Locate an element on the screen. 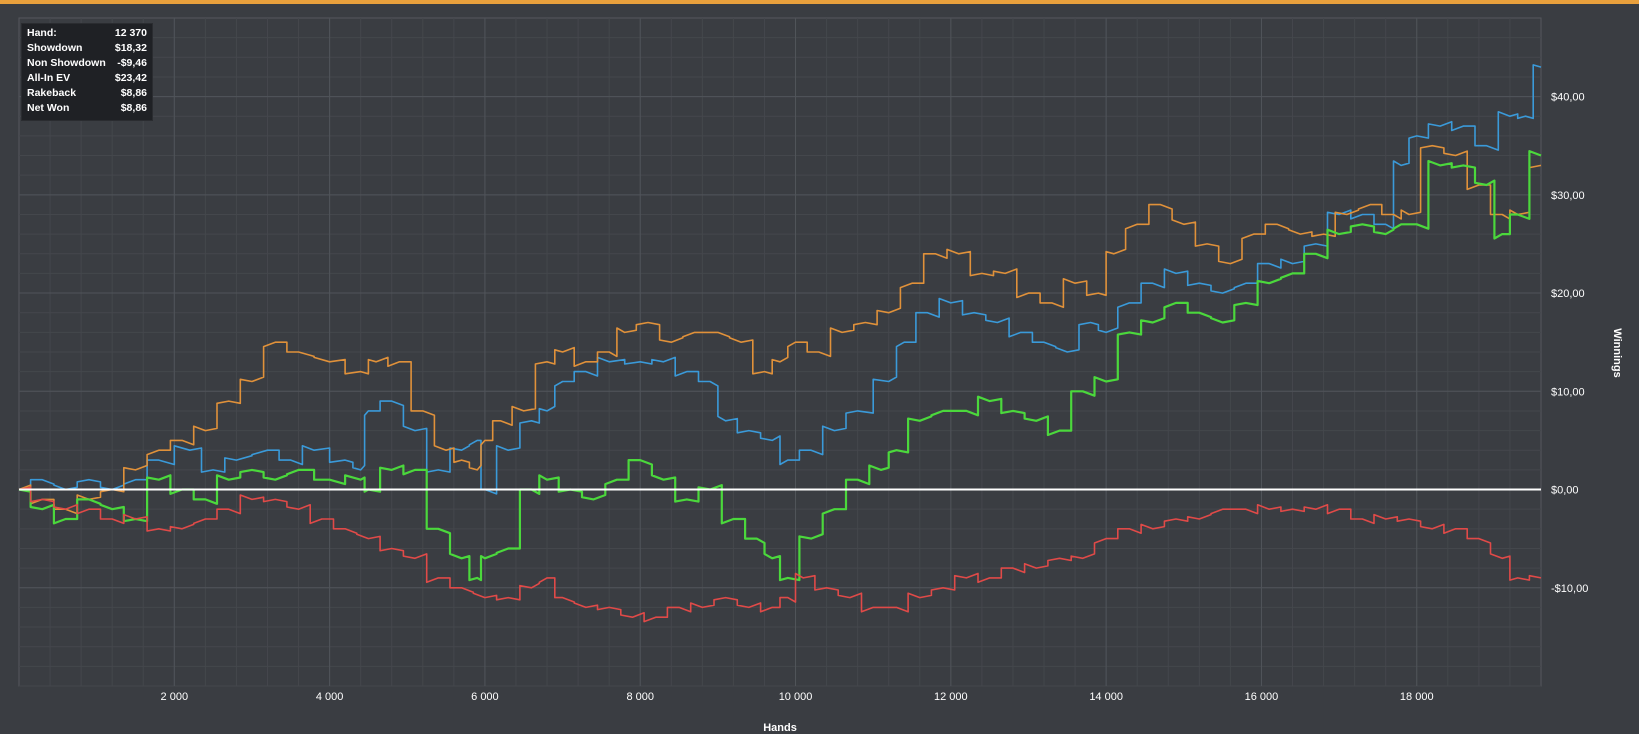  stat-label: Net Won is located at coordinates (48, 108).